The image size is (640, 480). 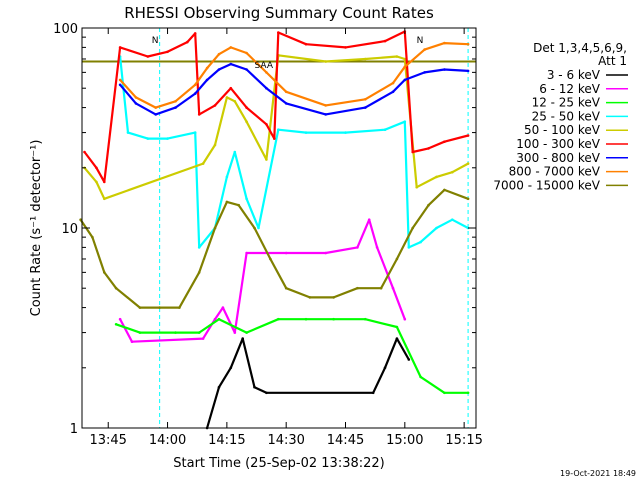 I want to click on legend-header-0: Det 1,3,4,5,6,9,, so click(x=580, y=48).